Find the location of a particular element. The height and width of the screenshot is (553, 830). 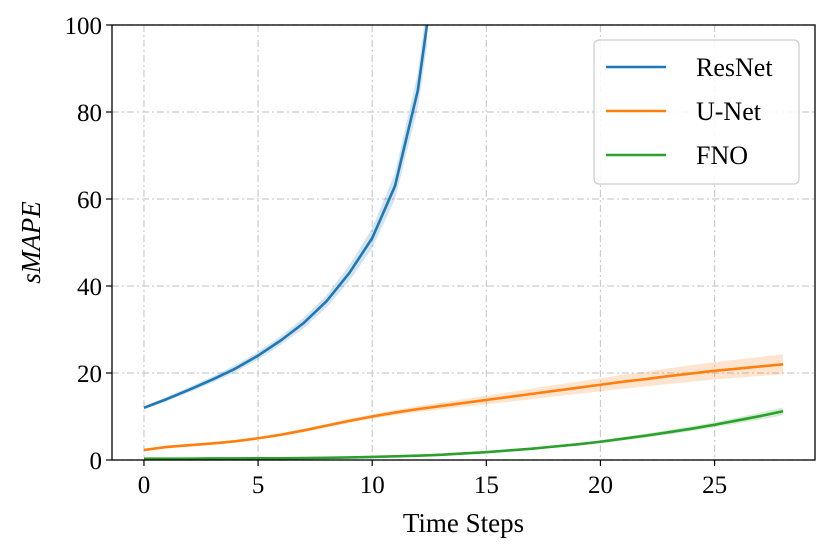

line-fno is located at coordinates (463, 435).